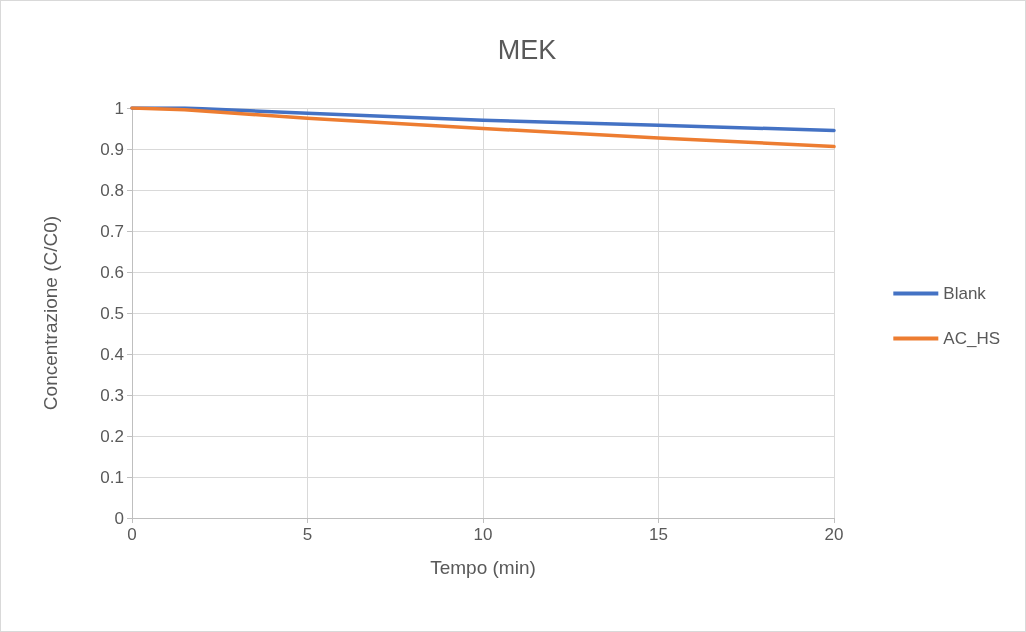 Image resolution: width=1026 pixels, height=632 pixels. Describe the element at coordinates (483, 567) in the screenshot. I see `x-axis-title: Tempo (min)` at that location.